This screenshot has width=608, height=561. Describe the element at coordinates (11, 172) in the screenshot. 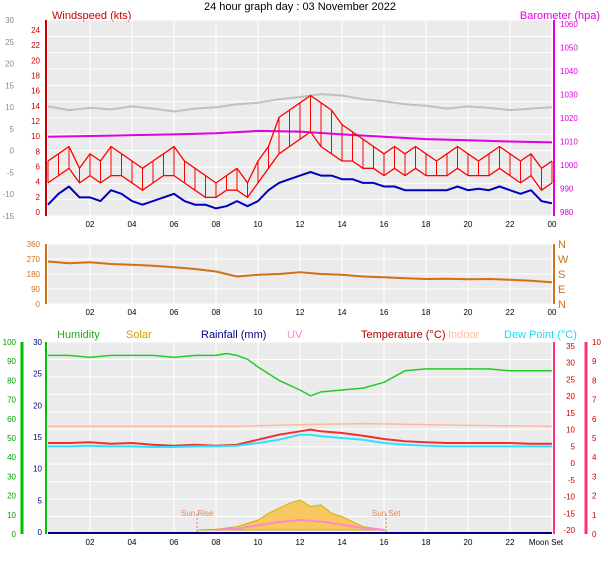

I see `wind-outer-tick: -5` at that location.